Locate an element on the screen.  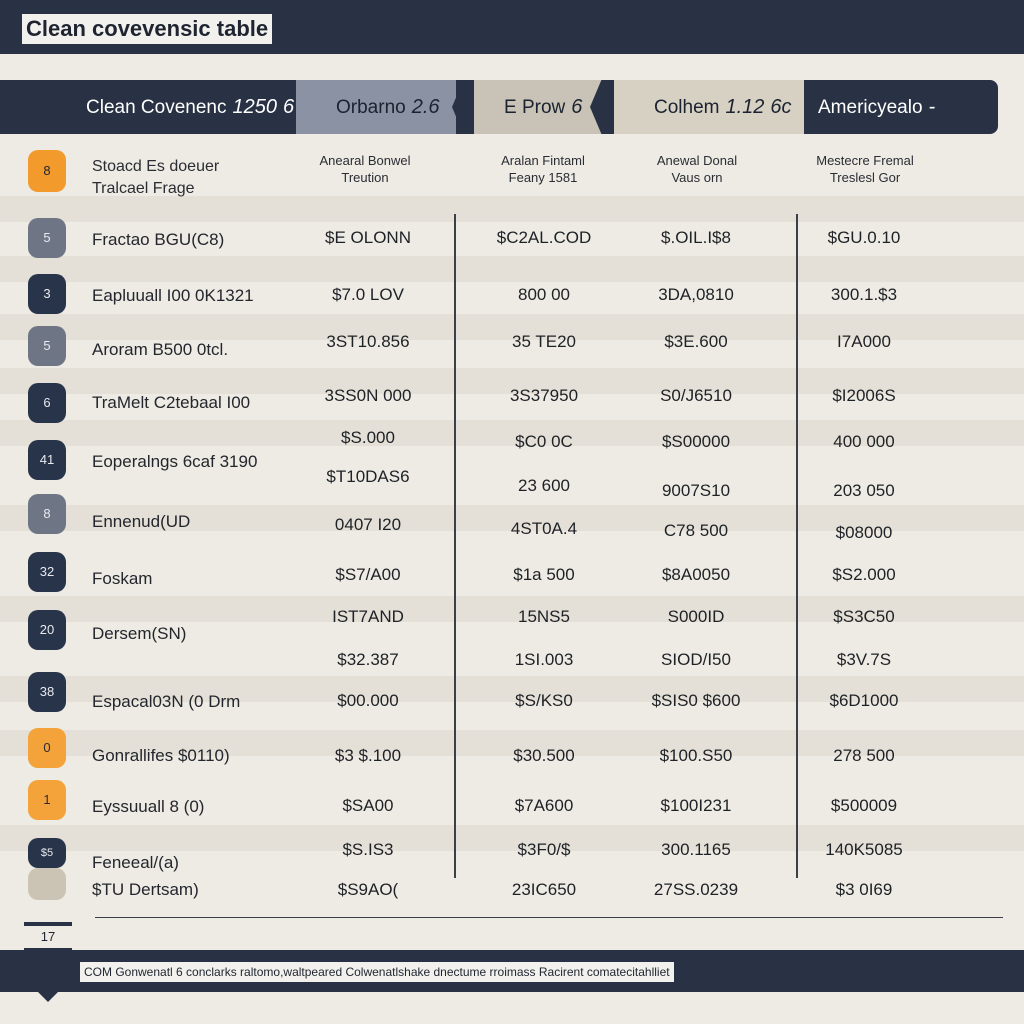
table-cell: 0407 I20 is located at coordinates (368, 524).